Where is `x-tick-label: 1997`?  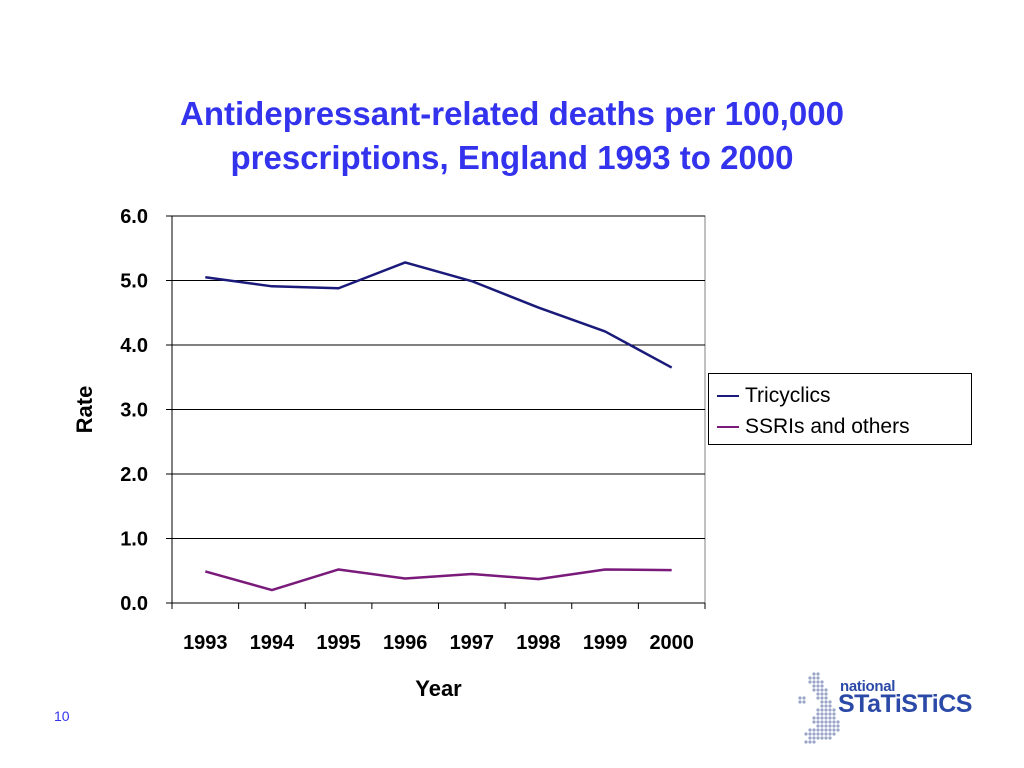 x-tick-label: 1997 is located at coordinates (472, 643).